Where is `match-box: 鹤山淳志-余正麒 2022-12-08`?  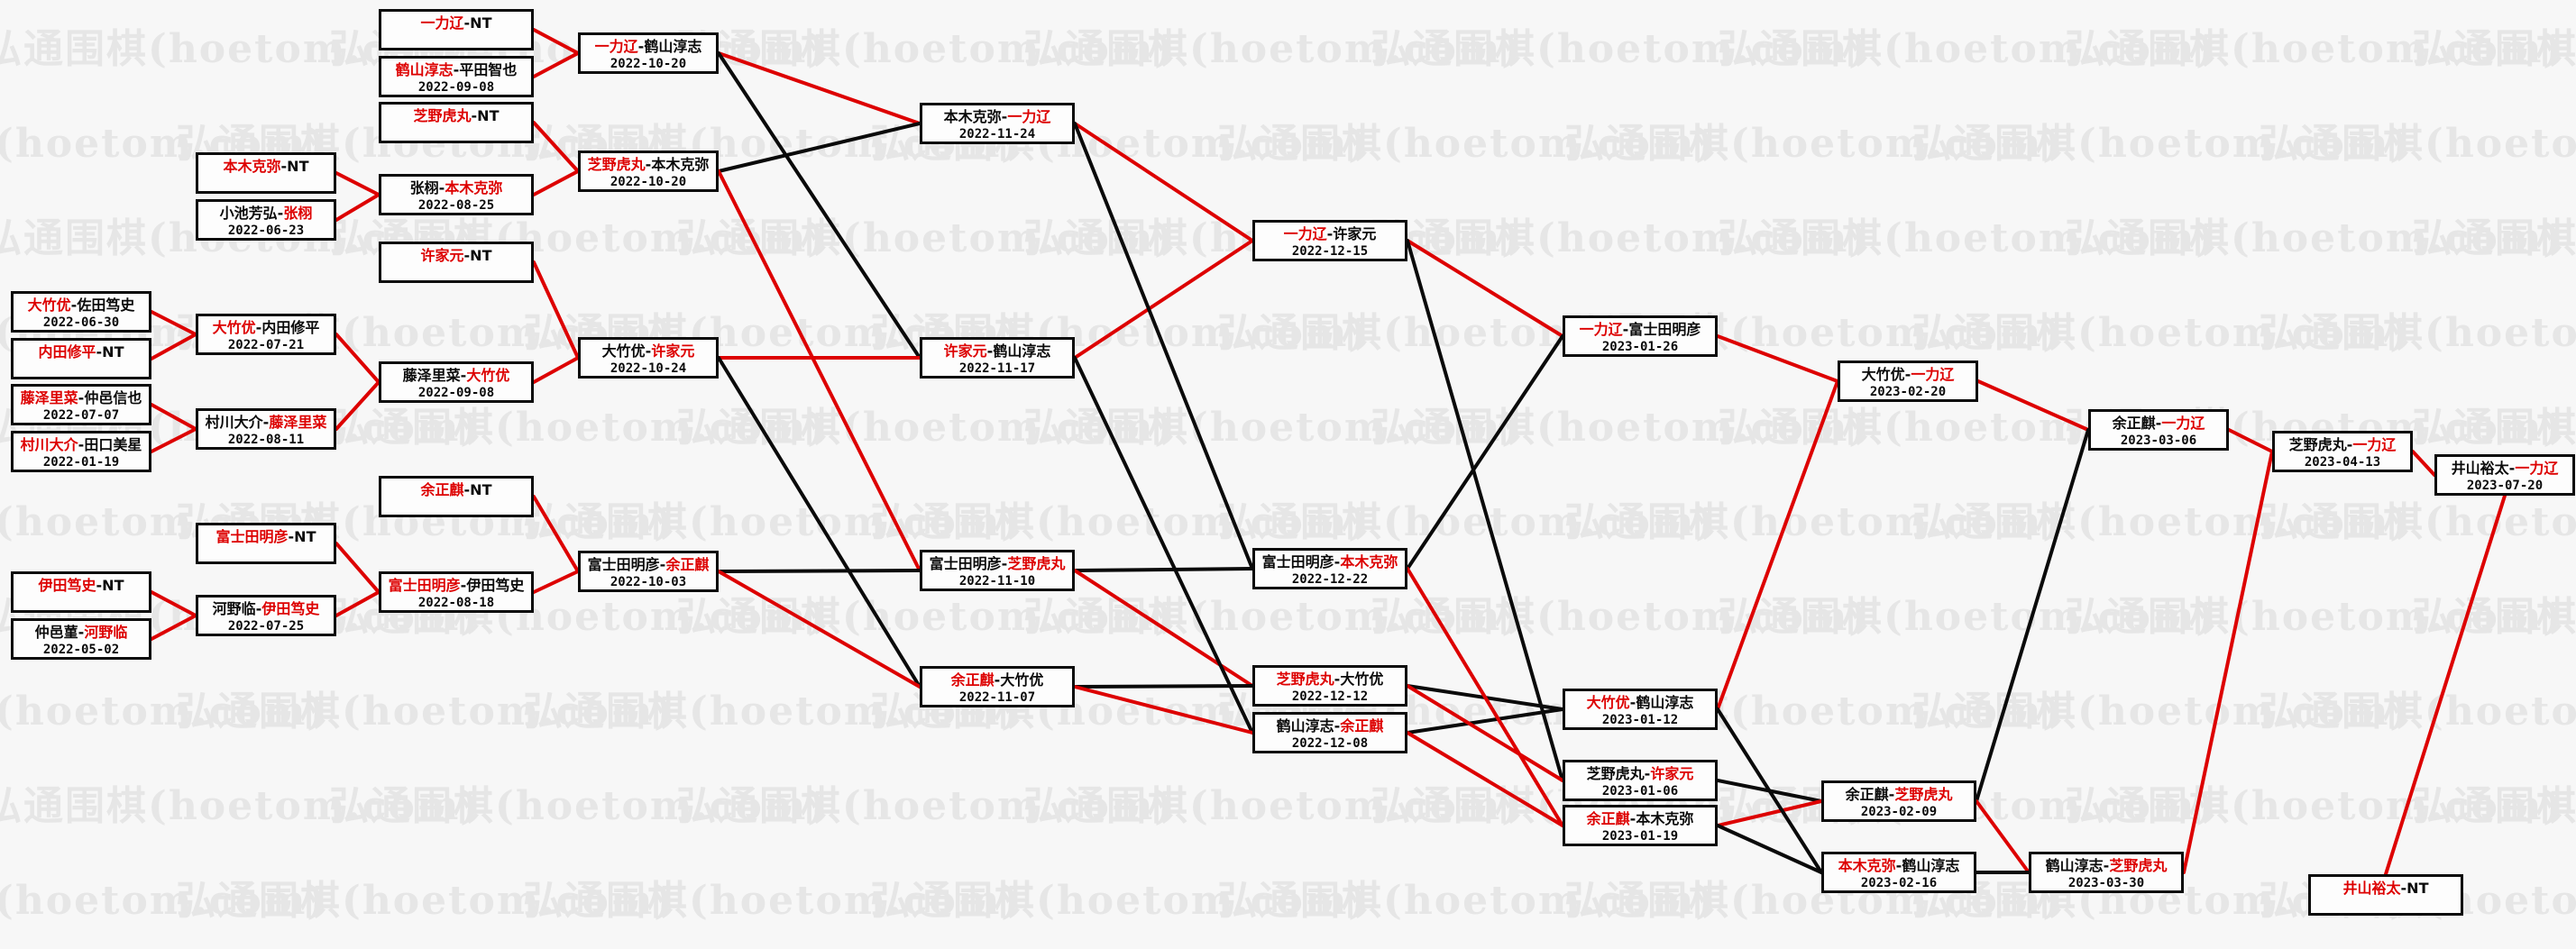
match-box: 鹤山淳志-余正麒 2022-12-08 is located at coordinates (1329, 732).